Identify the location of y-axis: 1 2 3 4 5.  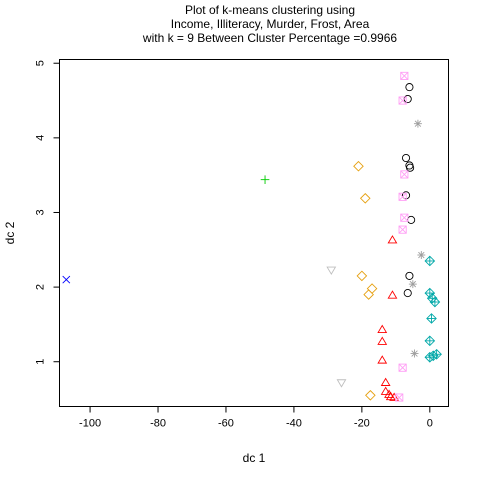
(47, 212).